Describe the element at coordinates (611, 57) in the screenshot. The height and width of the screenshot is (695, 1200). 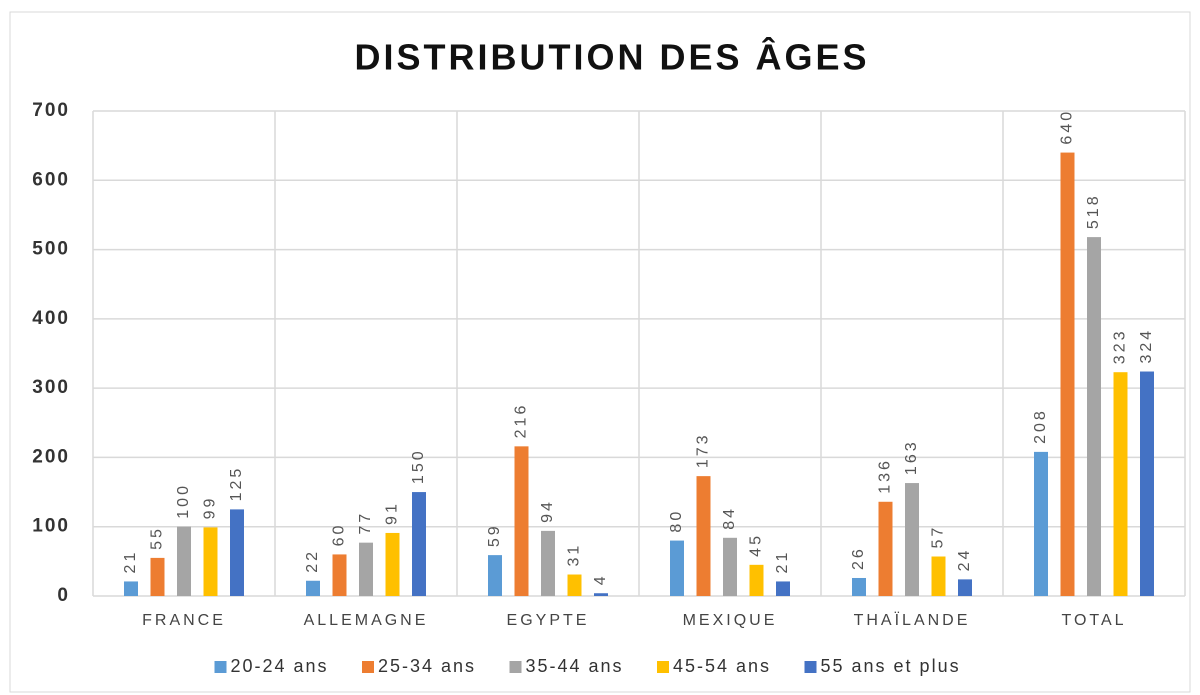
I see `chart-title: DISTRIBUTION DES ÂGES` at that location.